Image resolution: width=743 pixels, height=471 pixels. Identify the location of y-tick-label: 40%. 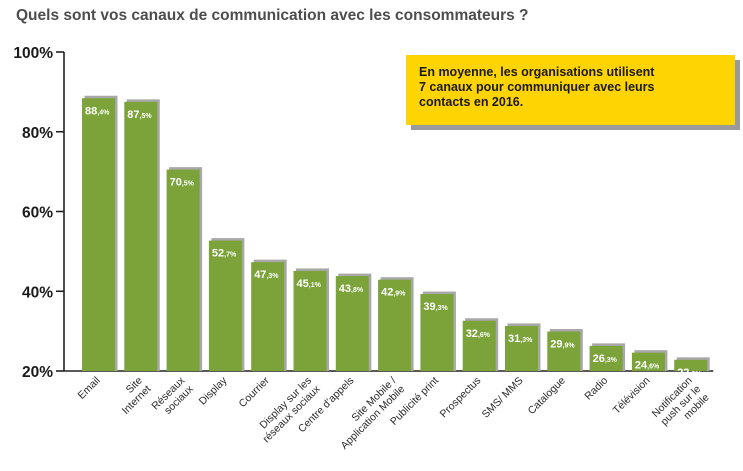
(37, 292).